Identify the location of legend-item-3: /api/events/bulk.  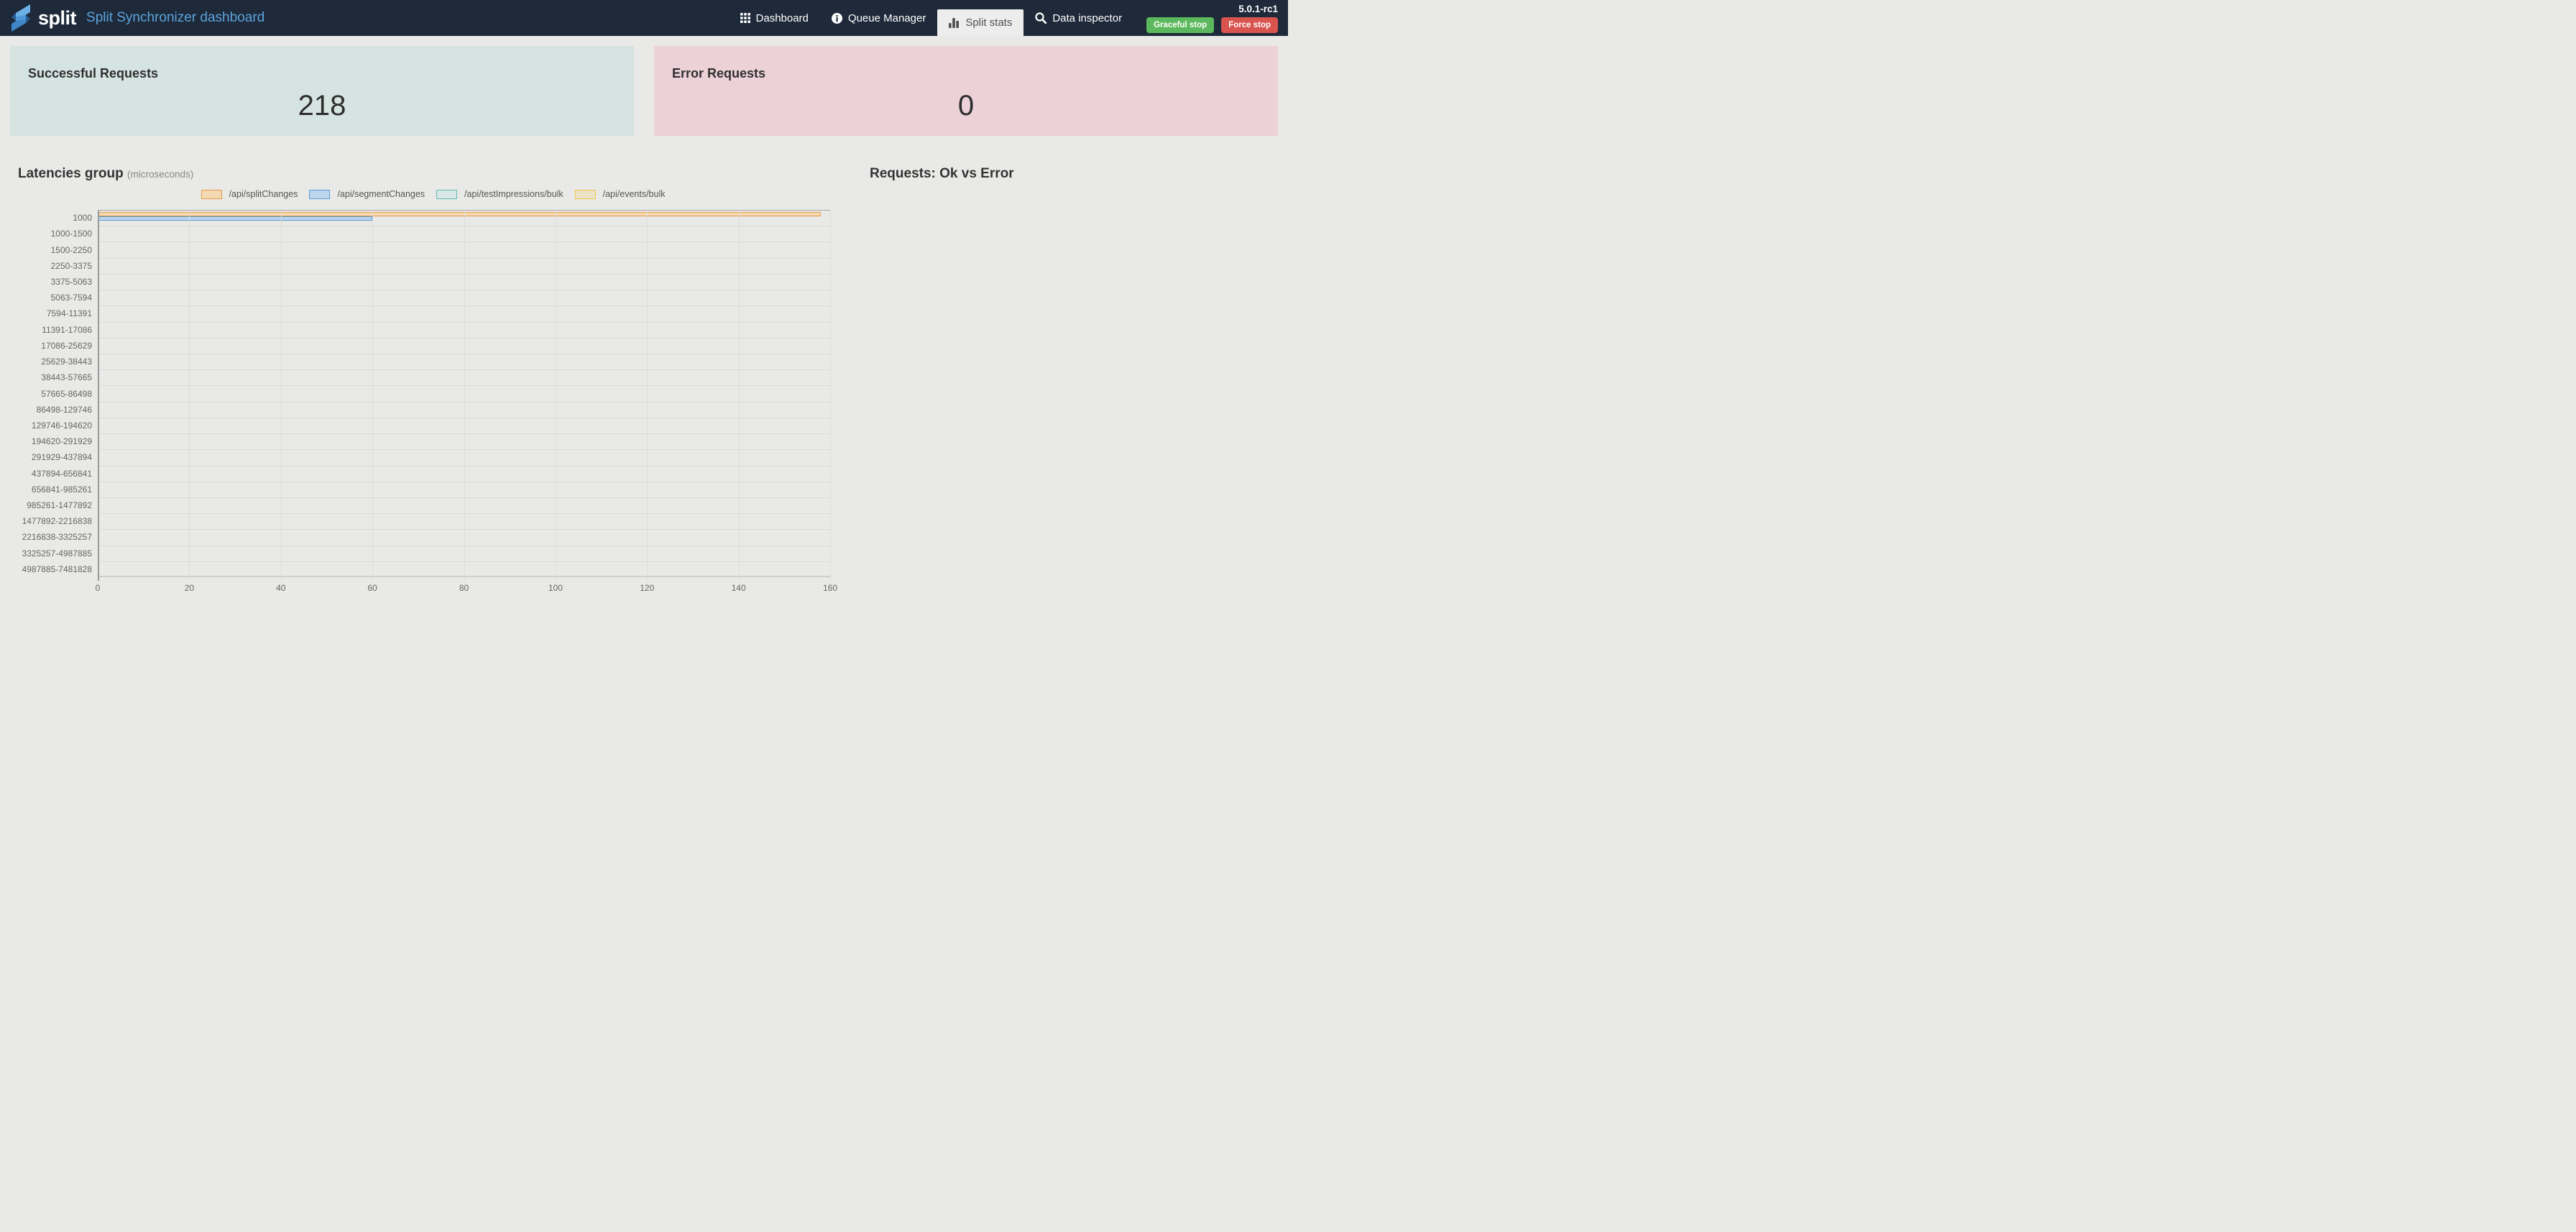
(620, 194).